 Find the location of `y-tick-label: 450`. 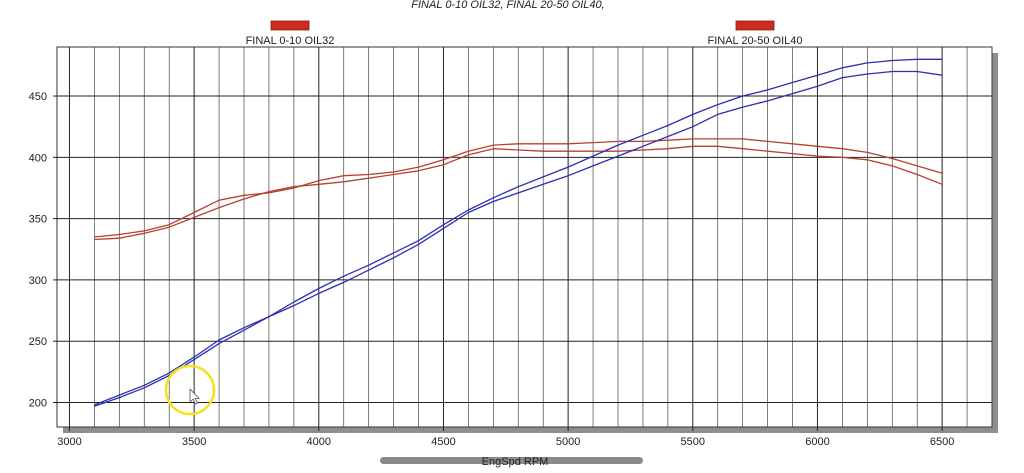

y-tick-label: 450 is located at coordinates (38, 97).